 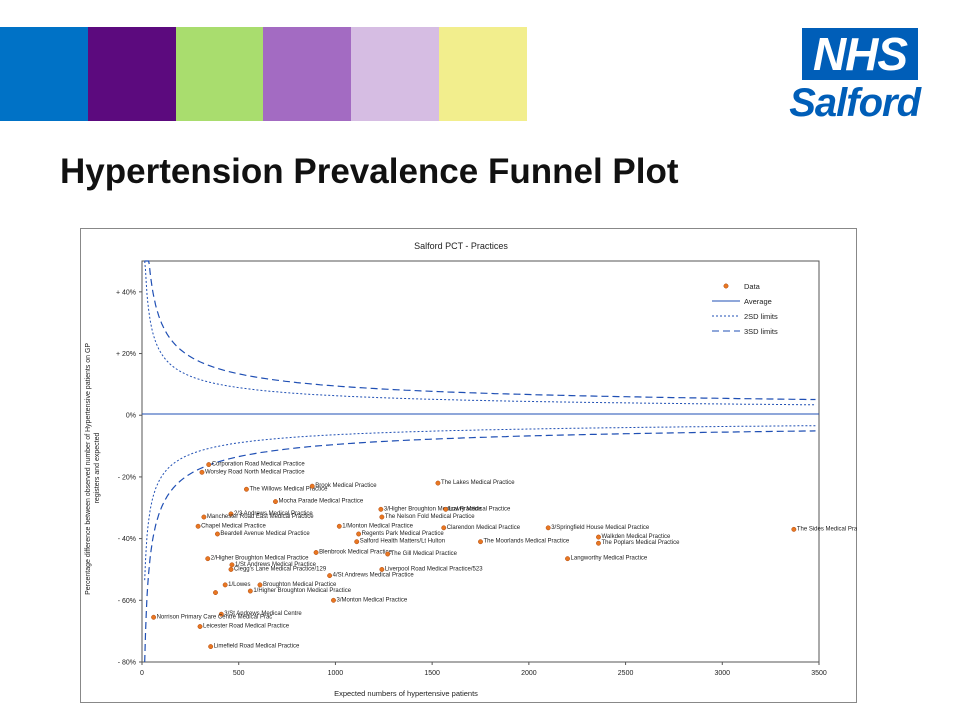 I want to click on nhs-salford-logo: NHS Salford, so click(x=852, y=76).